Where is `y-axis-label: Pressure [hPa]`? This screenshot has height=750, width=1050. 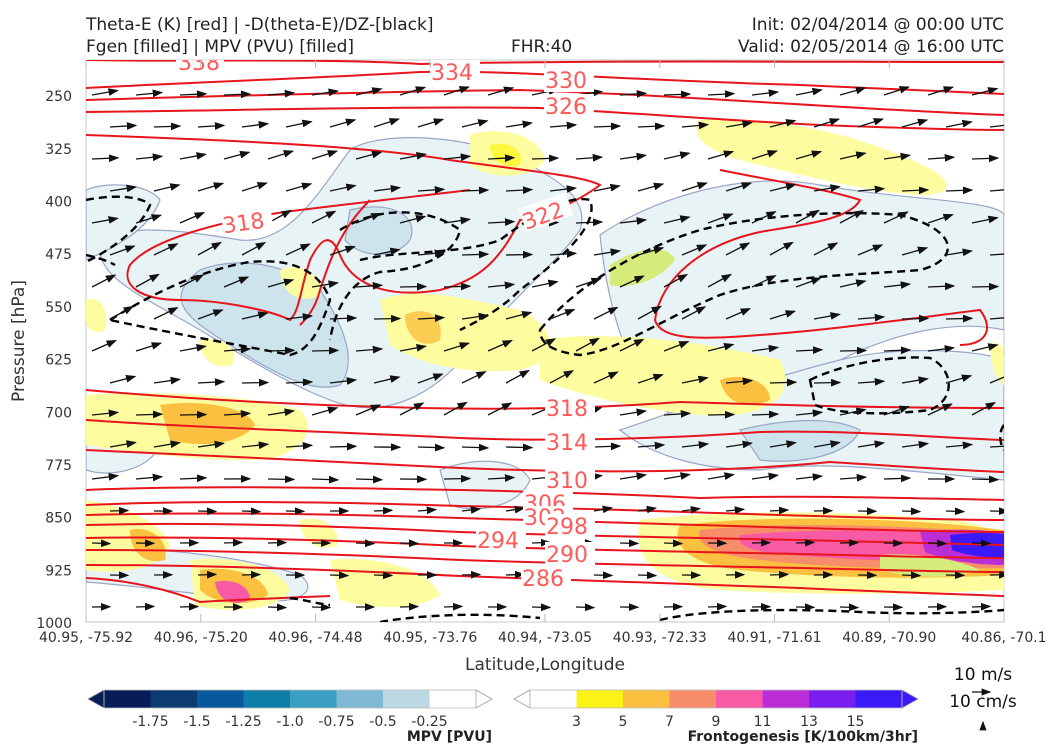 y-axis-label: Pressure [hPa] is located at coordinates (19, 341).